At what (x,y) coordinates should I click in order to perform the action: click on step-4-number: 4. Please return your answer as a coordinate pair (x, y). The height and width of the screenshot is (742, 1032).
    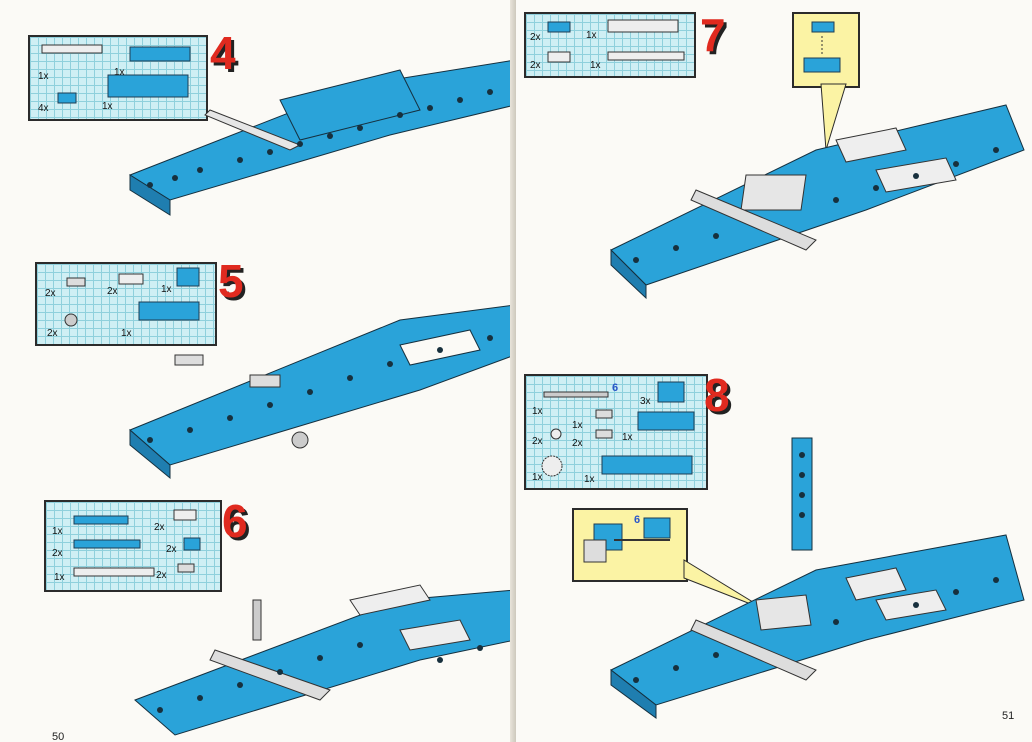
    Looking at the image, I should click on (223, 53).